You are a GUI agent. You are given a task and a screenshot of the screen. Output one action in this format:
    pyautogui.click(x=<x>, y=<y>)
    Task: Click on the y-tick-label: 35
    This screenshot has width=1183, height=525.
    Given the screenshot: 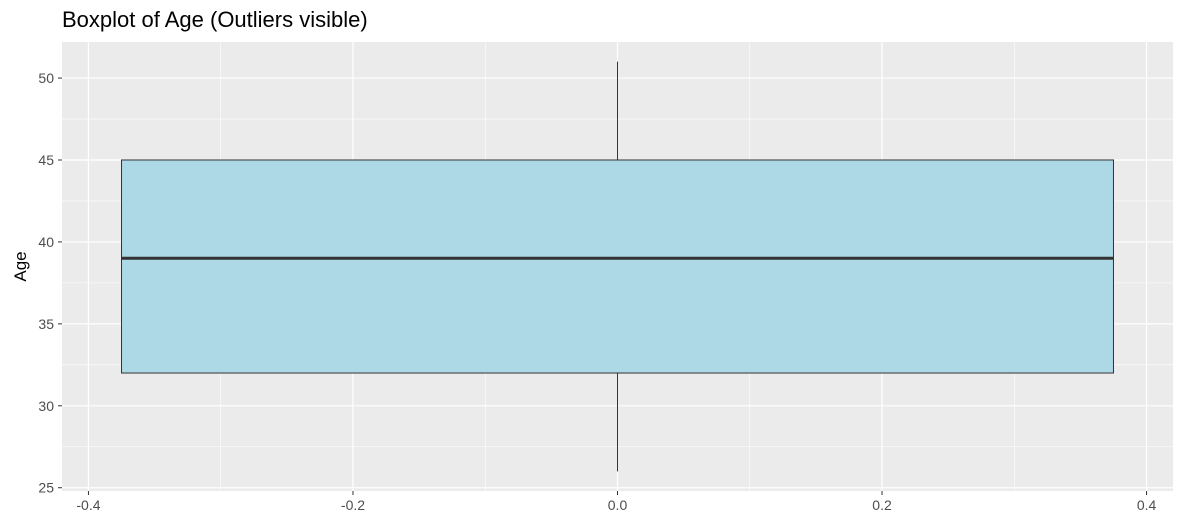 What is the action you would take?
    pyautogui.click(x=46, y=324)
    